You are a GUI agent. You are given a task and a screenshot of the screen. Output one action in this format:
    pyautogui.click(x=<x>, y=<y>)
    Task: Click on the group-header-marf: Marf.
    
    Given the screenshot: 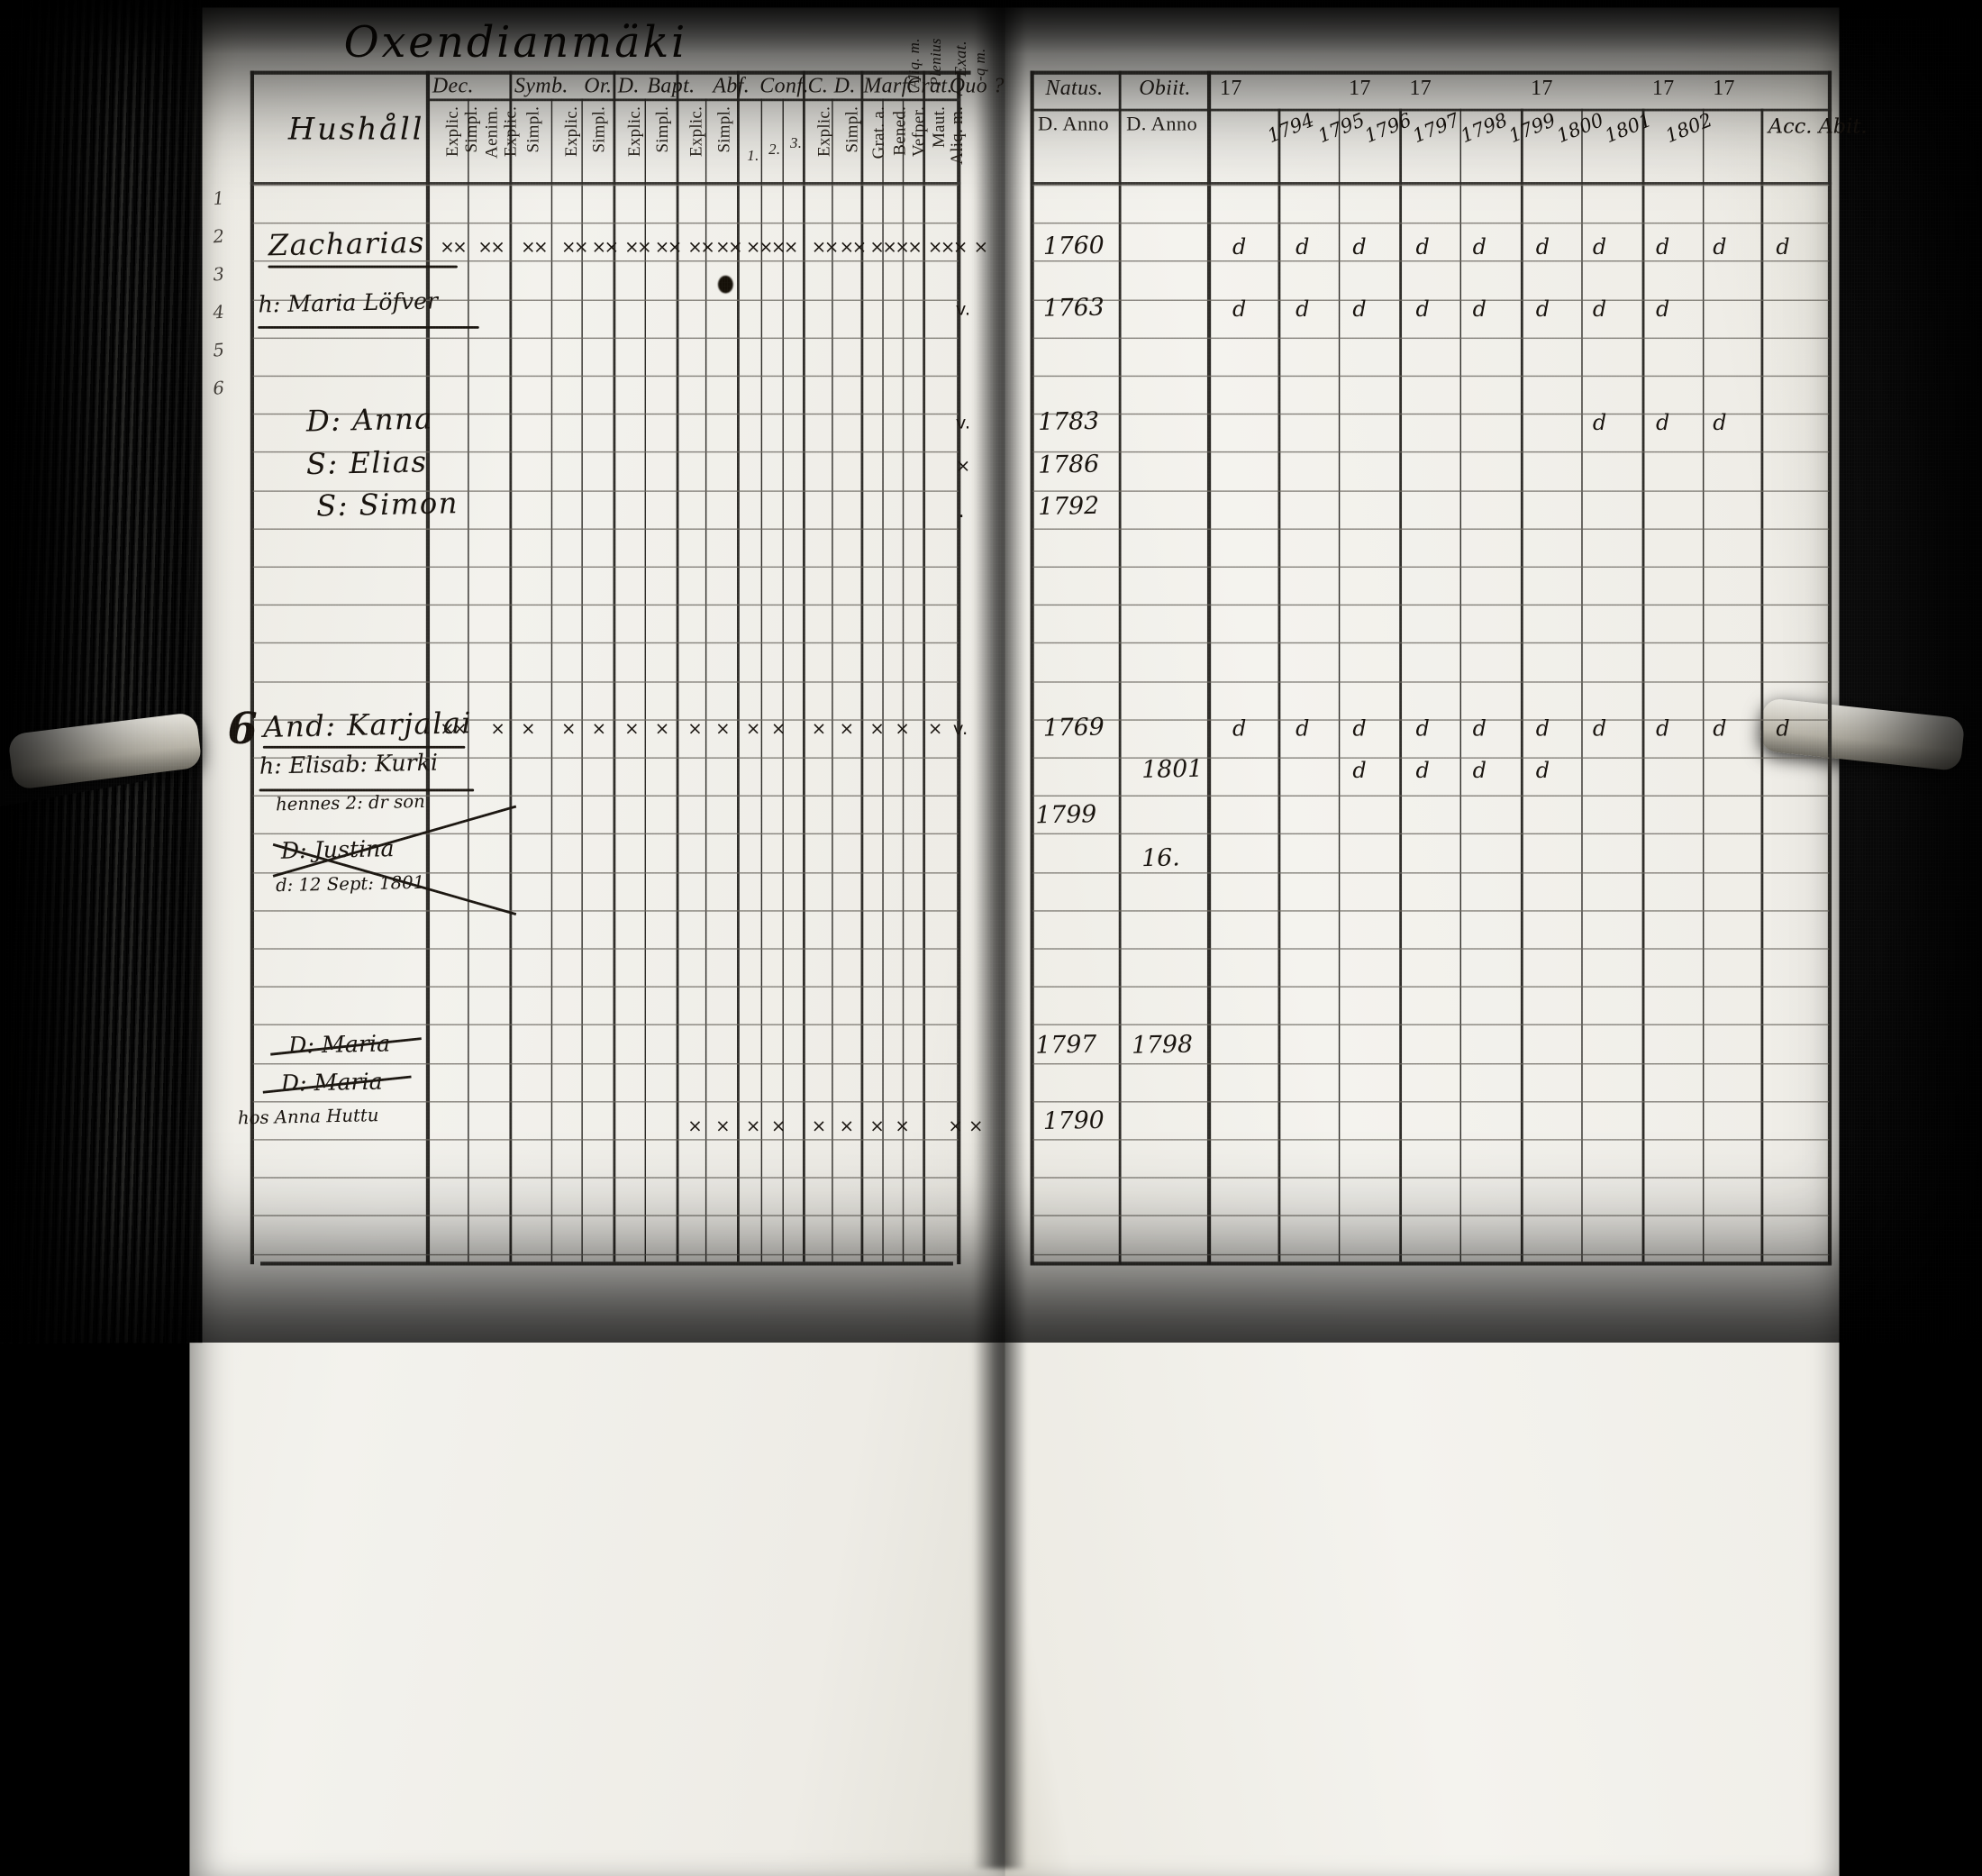 What is the action you would take?
    pyautogui.click(x=888, y=85)
    